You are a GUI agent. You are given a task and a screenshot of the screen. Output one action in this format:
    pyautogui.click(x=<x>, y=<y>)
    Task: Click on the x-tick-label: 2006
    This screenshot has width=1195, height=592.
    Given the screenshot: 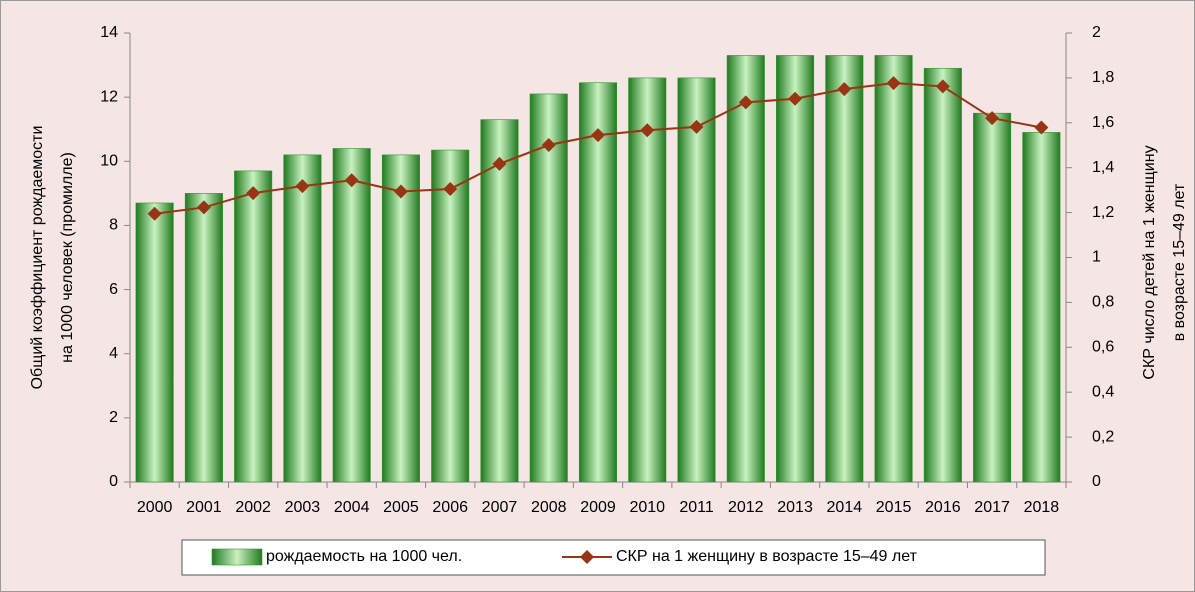 What is the action you would take?
    pyautogui.click(x=450, y=507)
    